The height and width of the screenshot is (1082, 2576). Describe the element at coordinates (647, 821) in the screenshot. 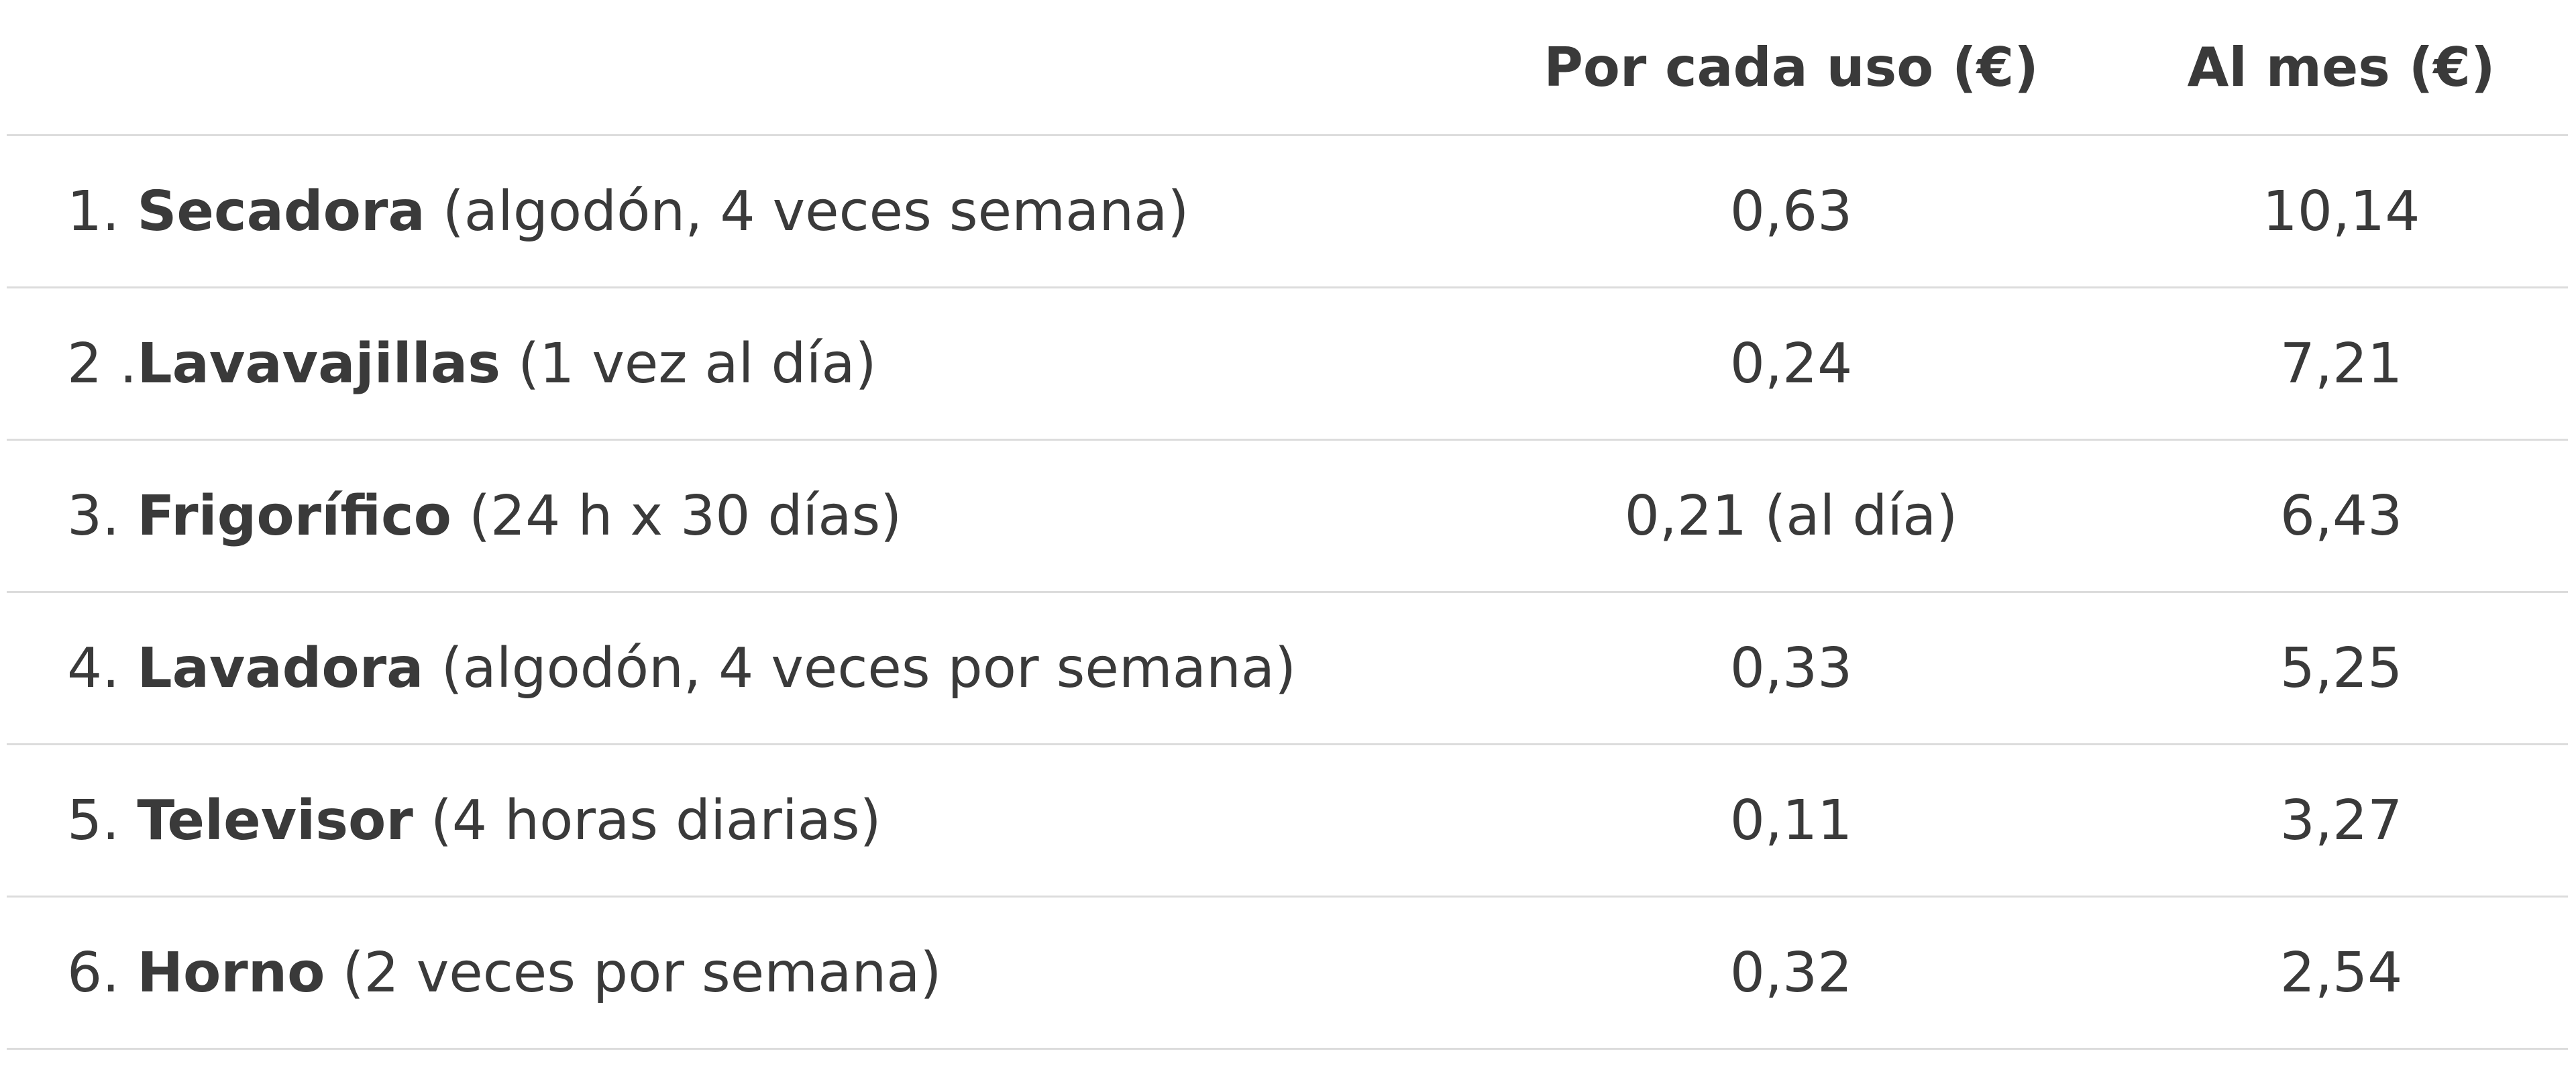

I see `appliance-detail: (4 horas diarias)` at that location.